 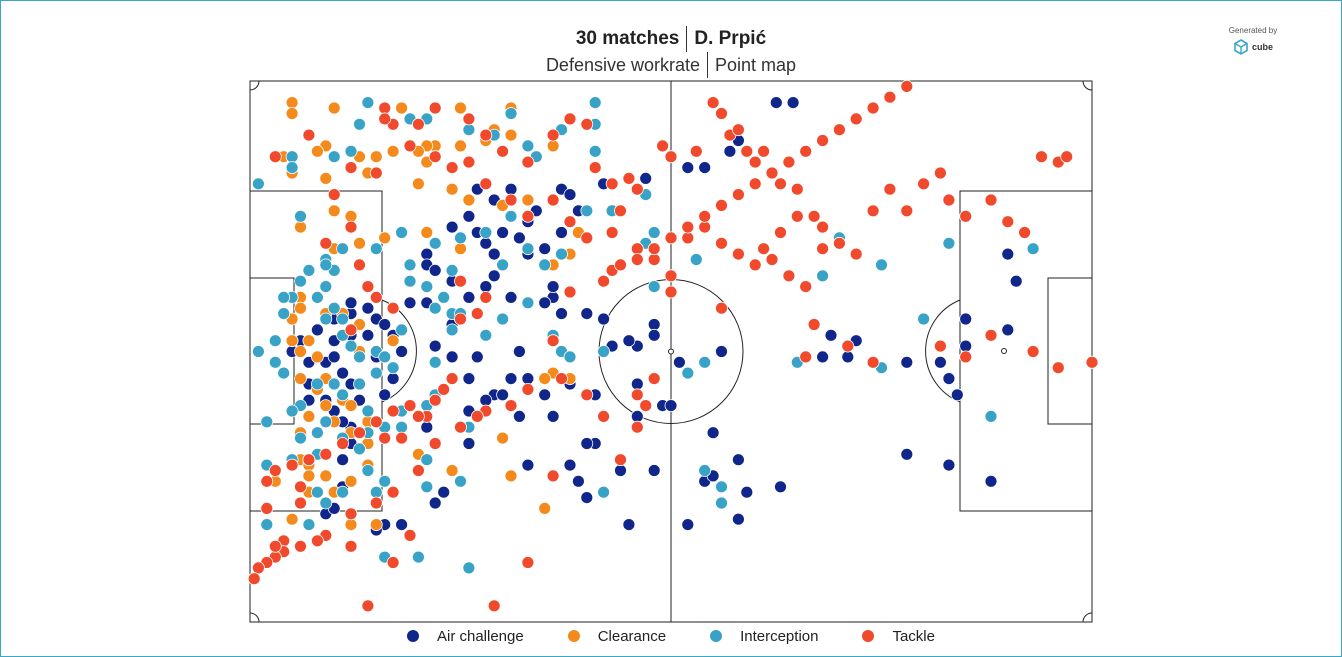 What do you see at coordinates (573, 636) in the screenshot?
I see `legend-swatch` at bounding box center [573, 636].